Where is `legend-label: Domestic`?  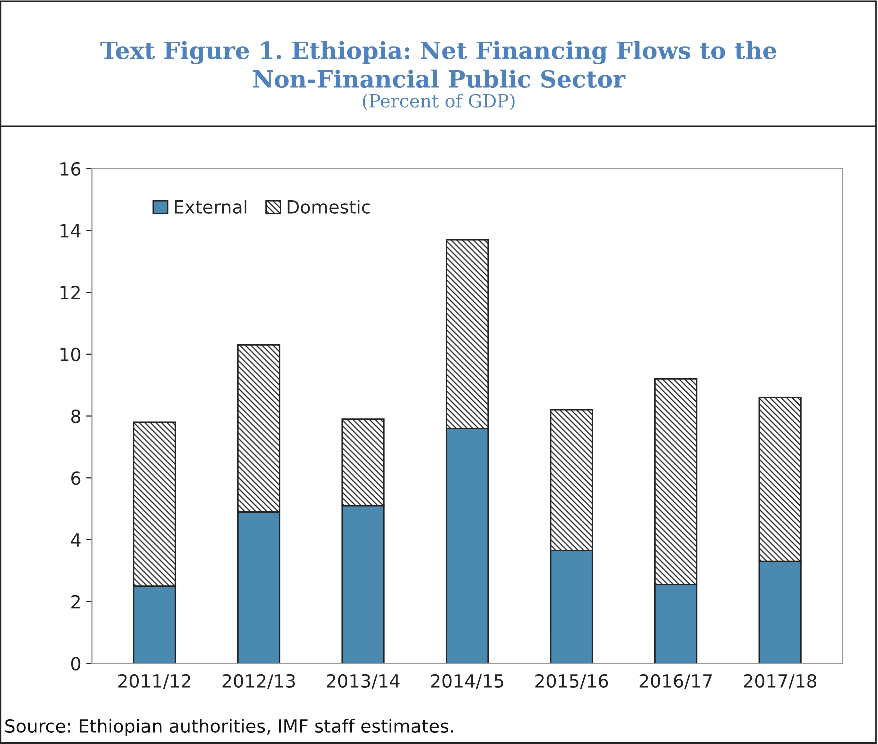
legend-label: Domestic is located at coordinates (329, 207).